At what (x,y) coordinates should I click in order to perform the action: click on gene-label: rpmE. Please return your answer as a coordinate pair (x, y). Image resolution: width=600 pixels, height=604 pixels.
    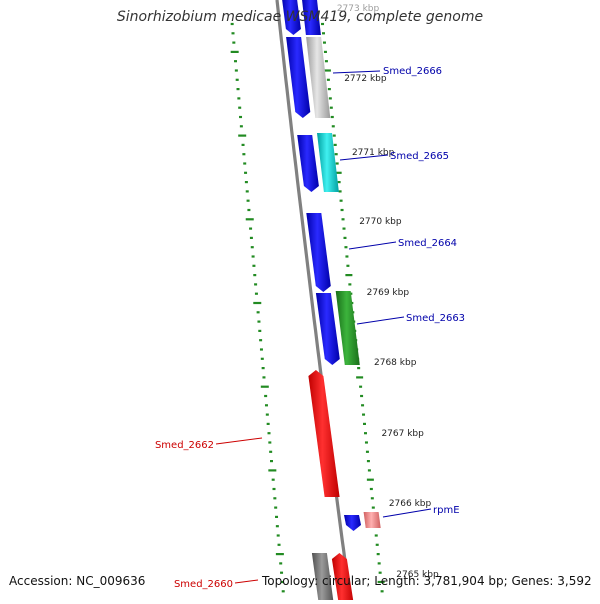
    Looking at the image, I should click on (446, 510).